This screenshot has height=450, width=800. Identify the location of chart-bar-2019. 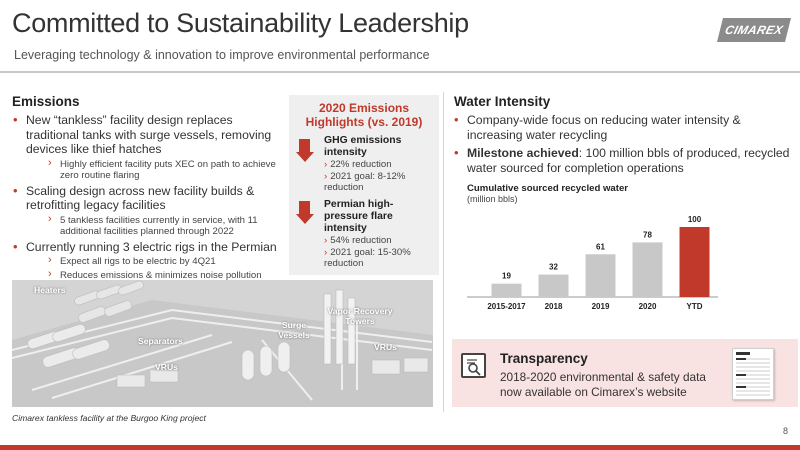
(600, 275).